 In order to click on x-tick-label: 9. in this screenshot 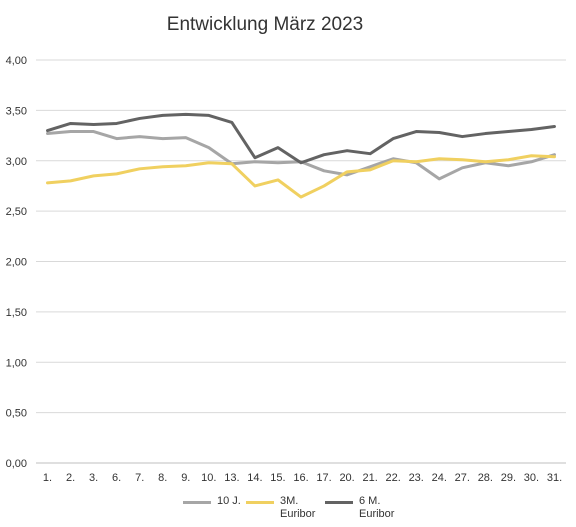, I will do `click(185, 478)`.